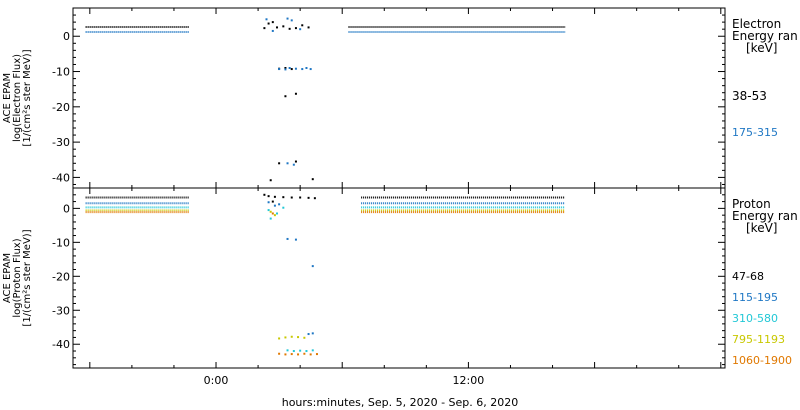 The width and height of the screenshot is (800, 410). Describe the element at coordinates (7, 98) in the screenshot. I see `y-axis-label-line: ACE EPAM` at that location.